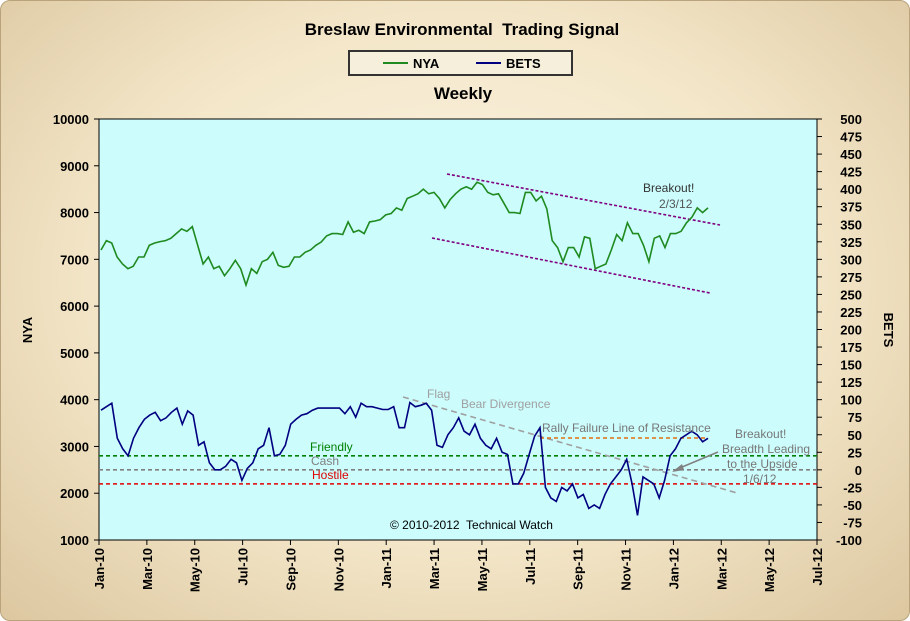 This screenshot has width=910, height=621. Describe the element at coordinates (331, 447) in the screenshot. I see `reference-label-friendly: Friendly` at that location.